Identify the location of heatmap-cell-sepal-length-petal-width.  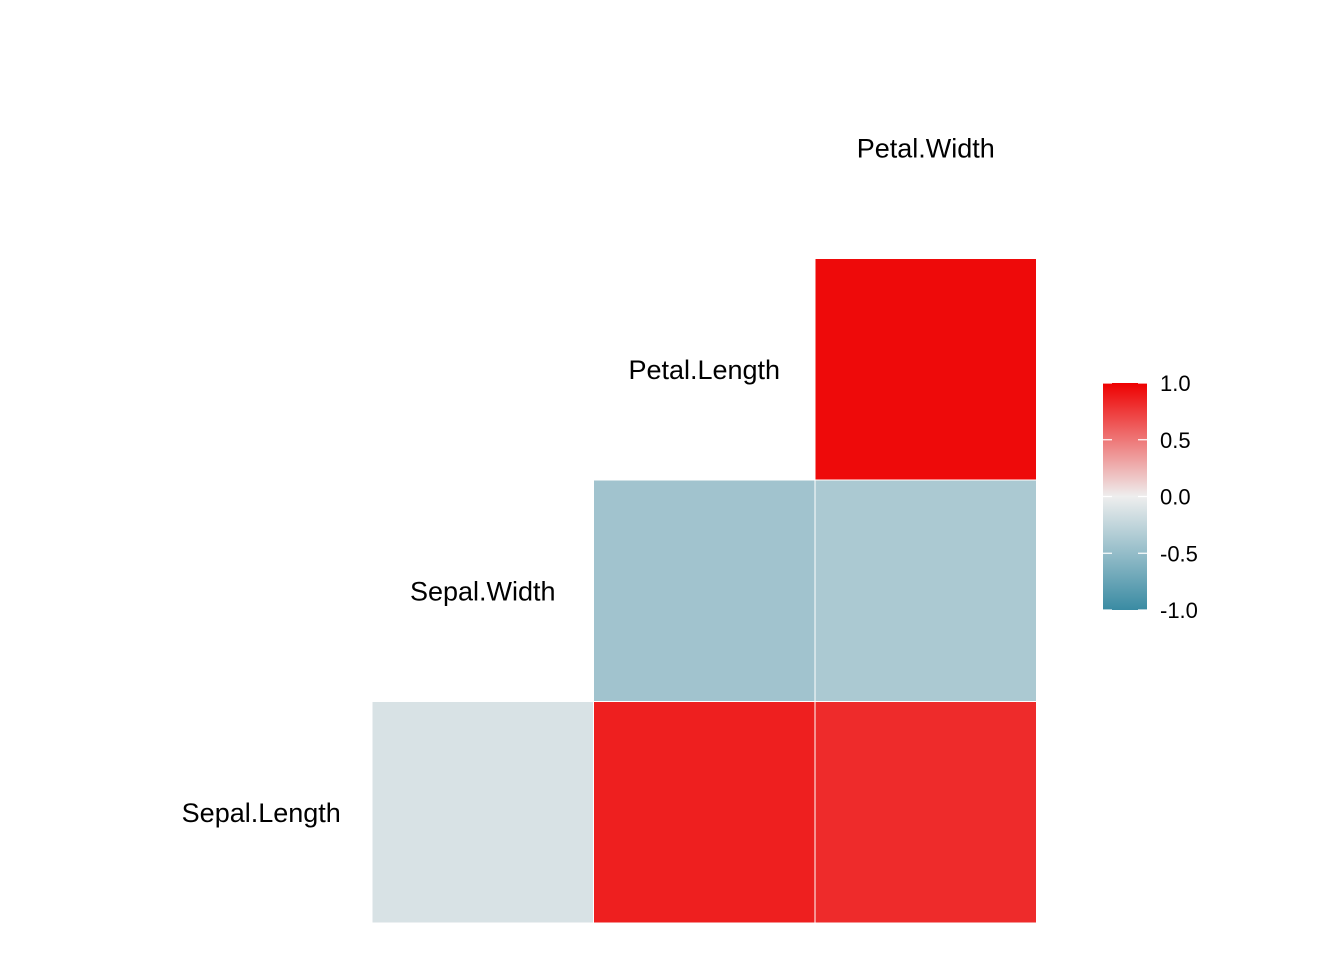
(925, 812).